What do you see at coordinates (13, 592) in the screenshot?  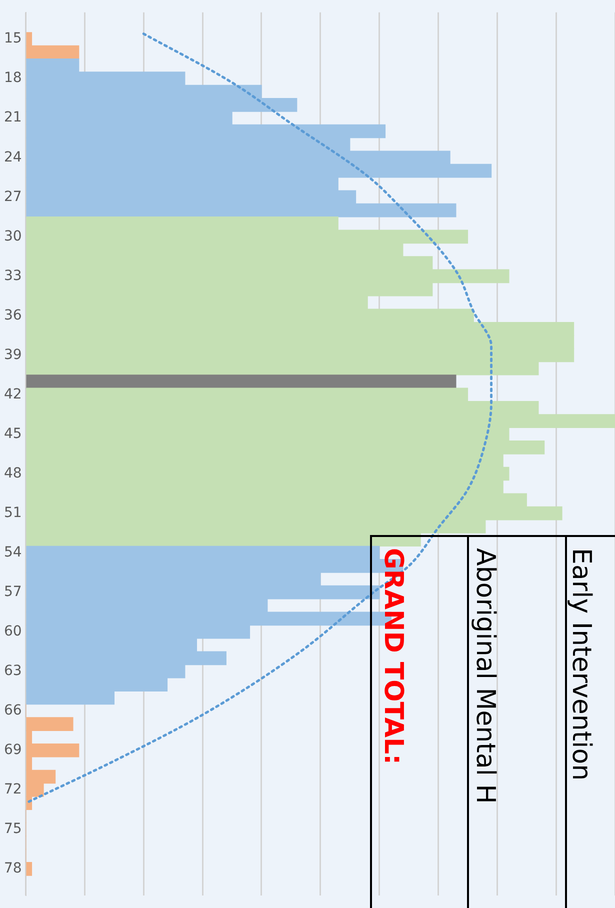 I see `y-tick-label: 57` at bounding box center [13, 592].